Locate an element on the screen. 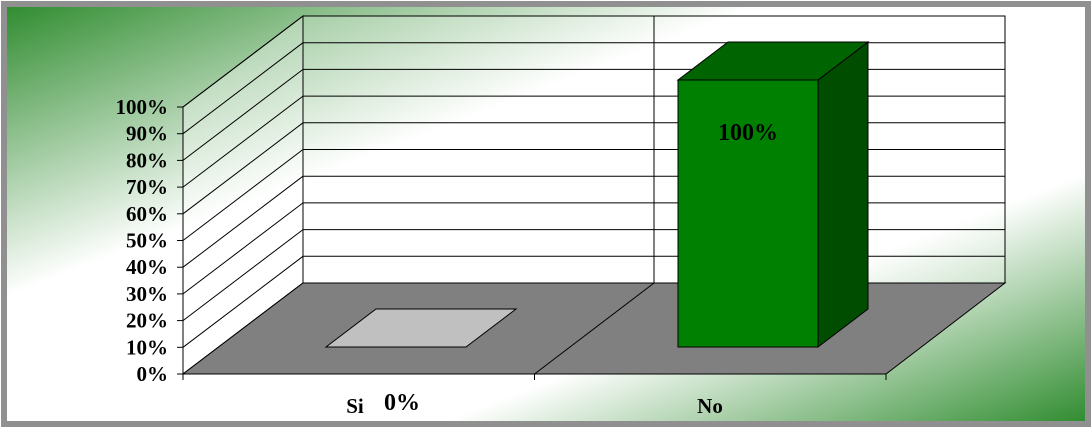  y-tick-label: 100% is located at coordinates (142, 107).